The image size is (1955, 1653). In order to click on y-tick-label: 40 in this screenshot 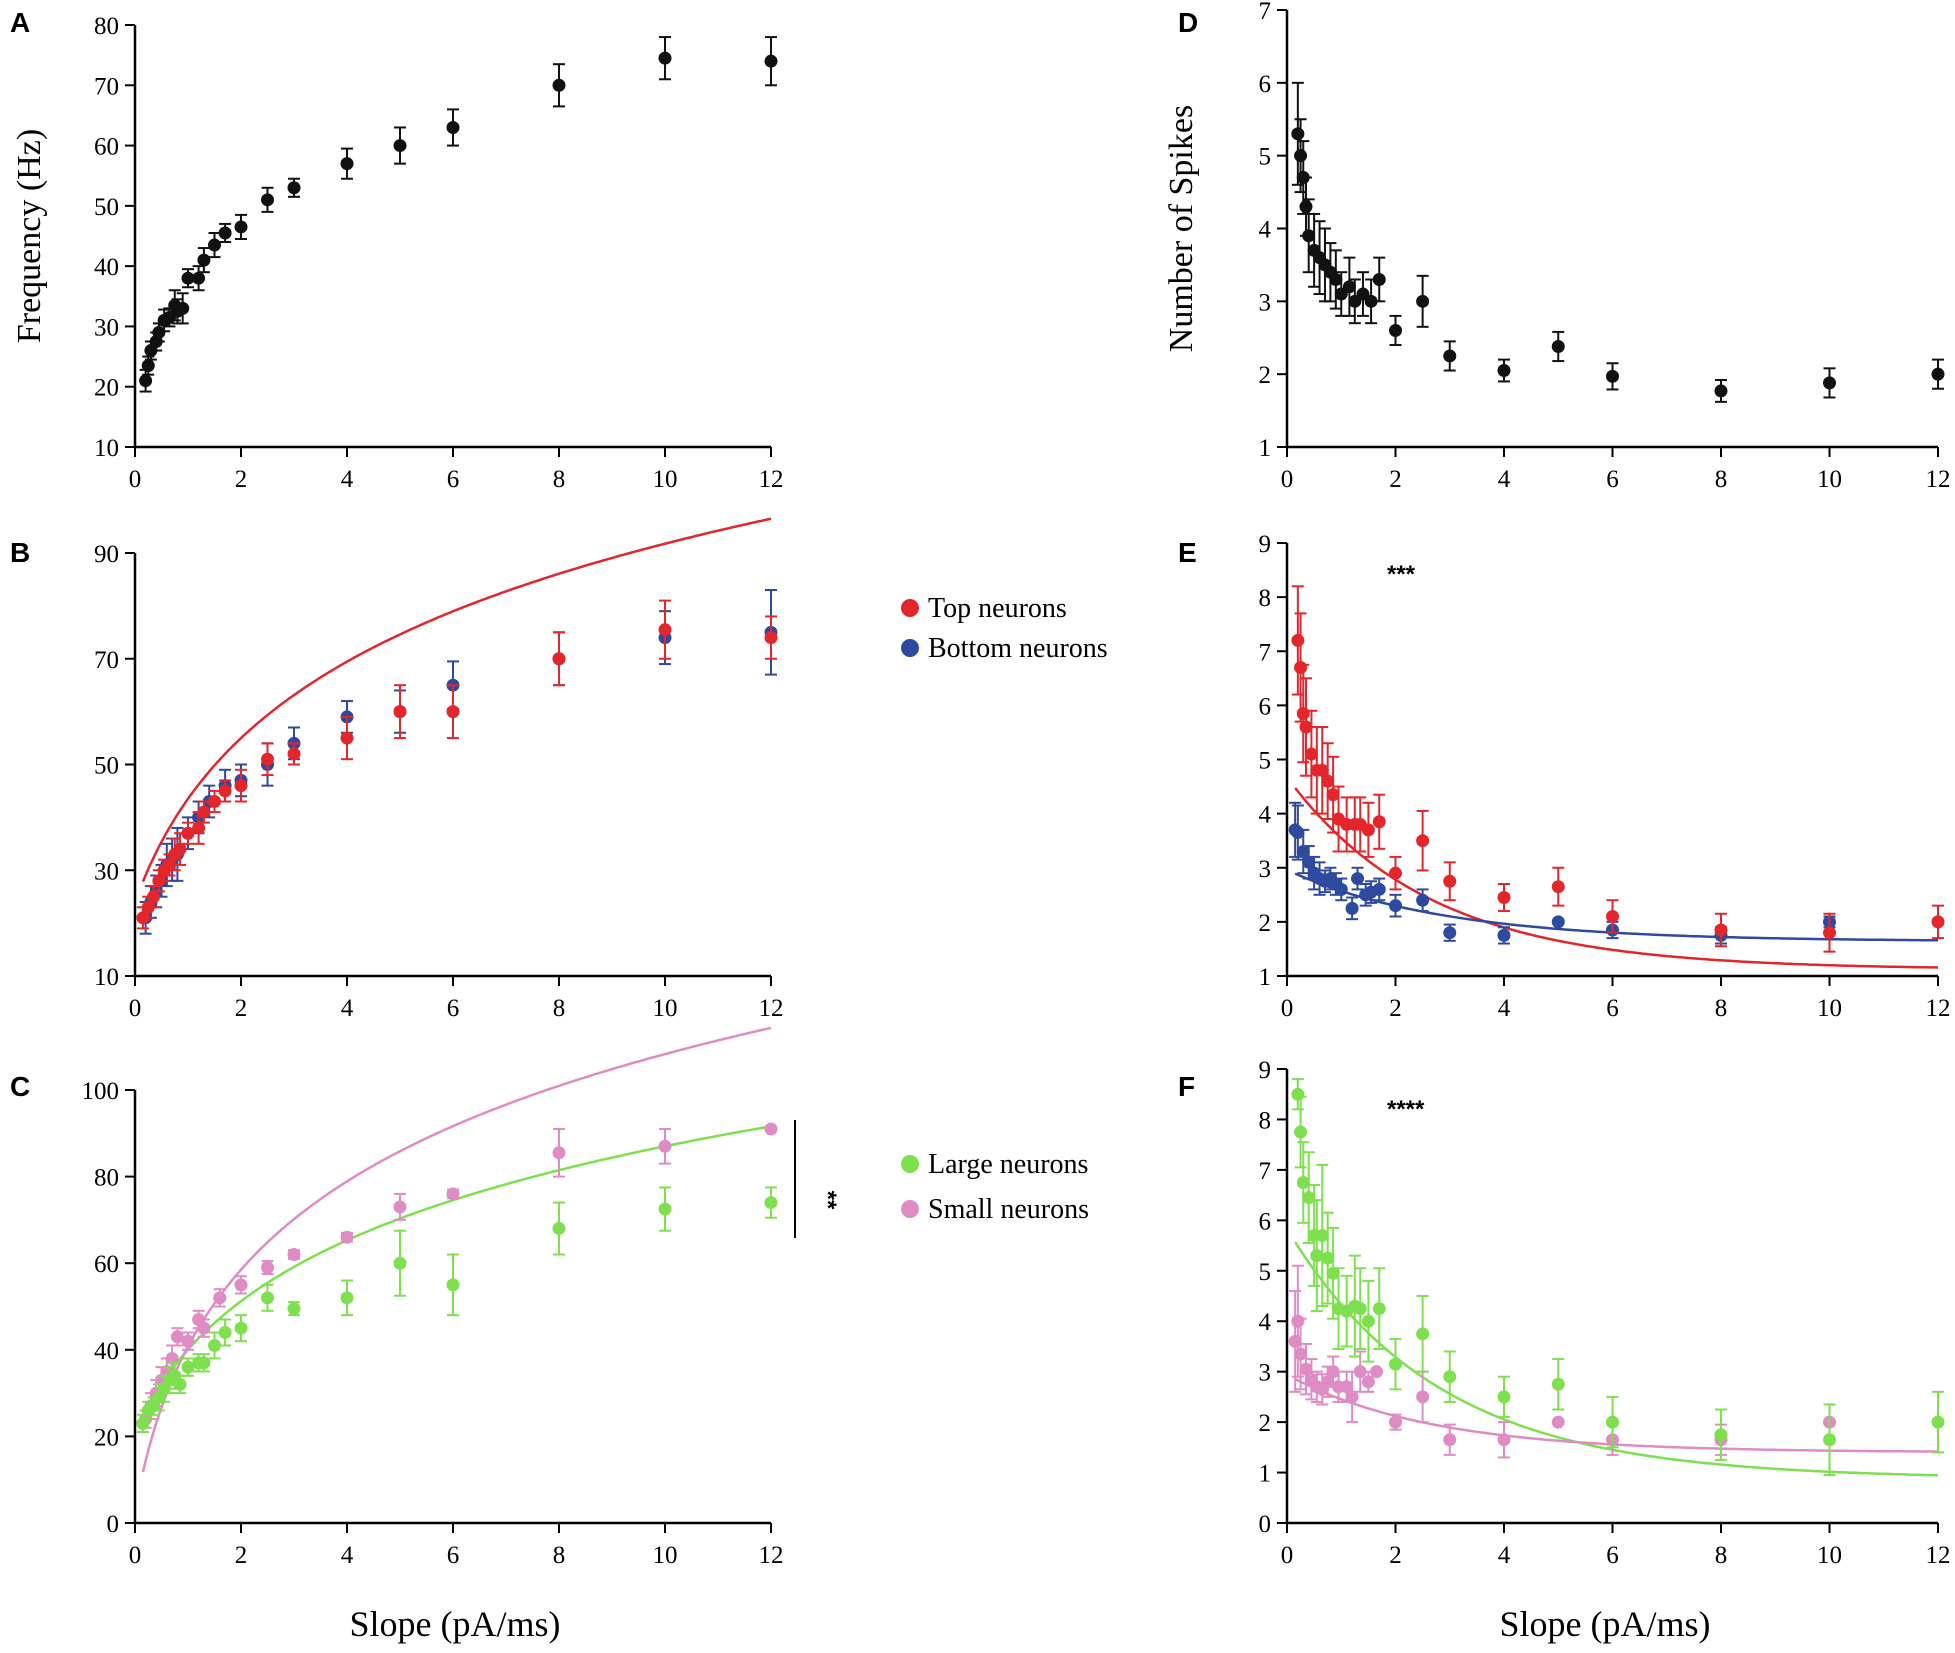, I will do `click(106, 1351)`.